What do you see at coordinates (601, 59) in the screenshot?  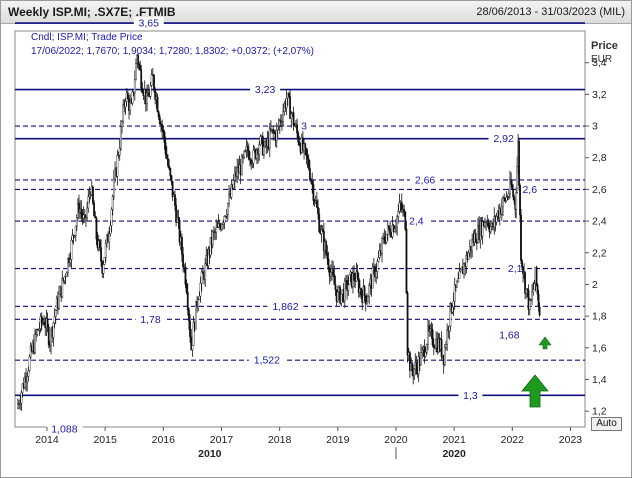 I see `y-axis-title-line2: EUR` at bounding box center [601, 59].